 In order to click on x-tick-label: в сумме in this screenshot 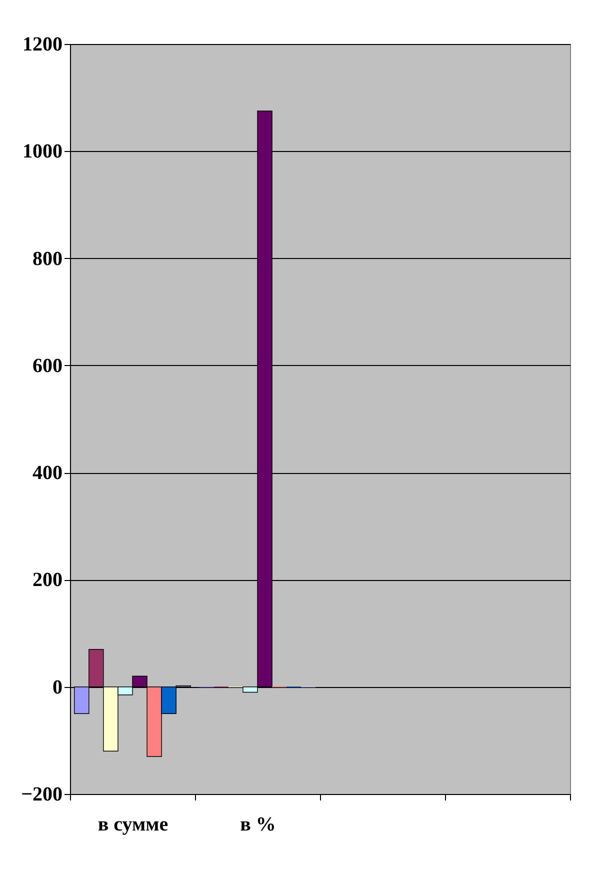, I will do `click(133, 825)`.